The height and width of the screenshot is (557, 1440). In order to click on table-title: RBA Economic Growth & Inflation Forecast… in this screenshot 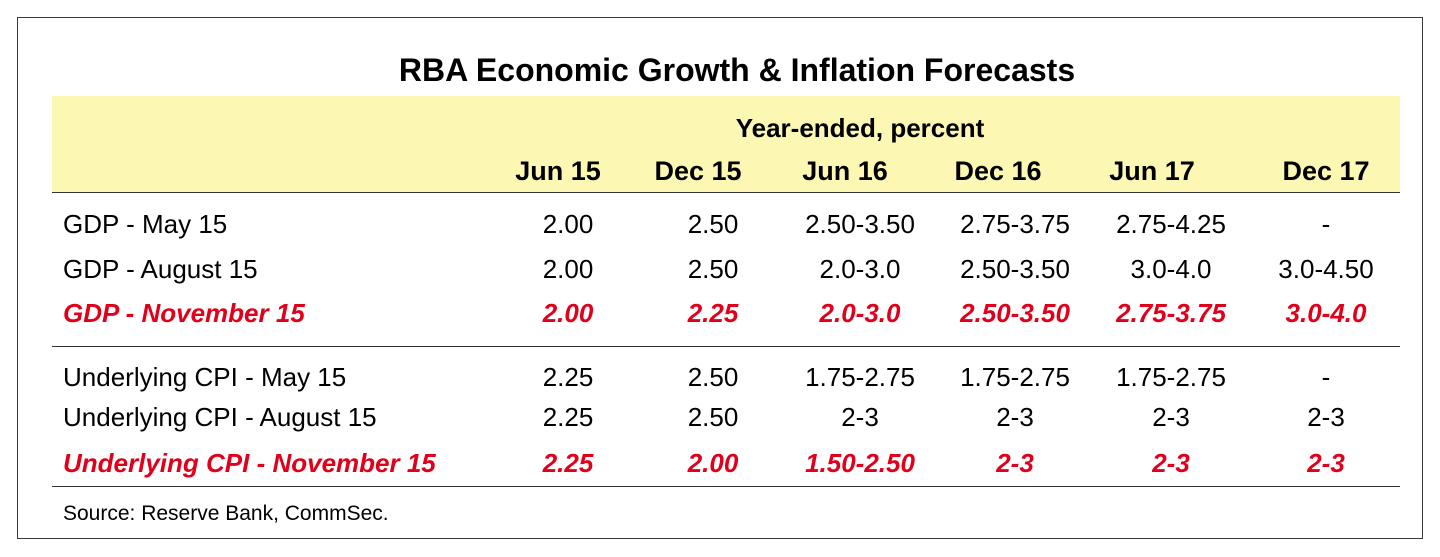, I will do `click(737, 70)`.